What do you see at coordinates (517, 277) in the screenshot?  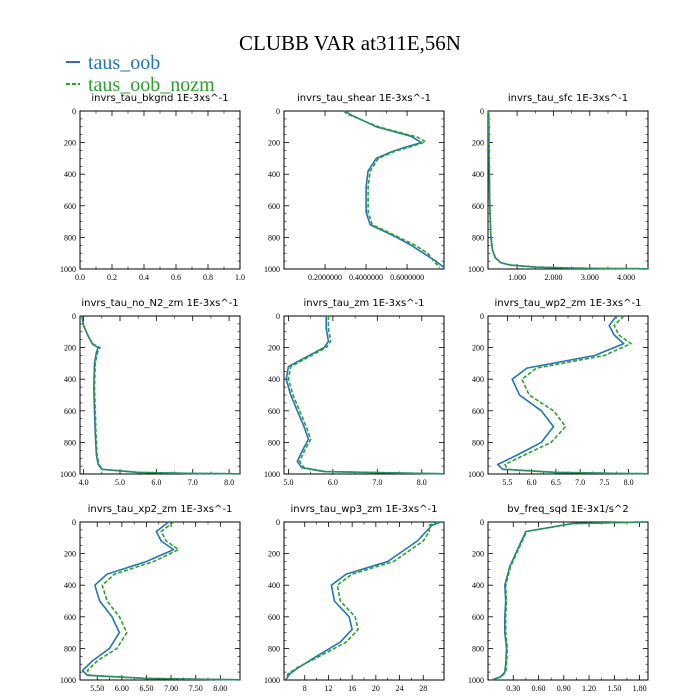 I see `x-tick-label: 1.000` at bounding box center [517, 277].